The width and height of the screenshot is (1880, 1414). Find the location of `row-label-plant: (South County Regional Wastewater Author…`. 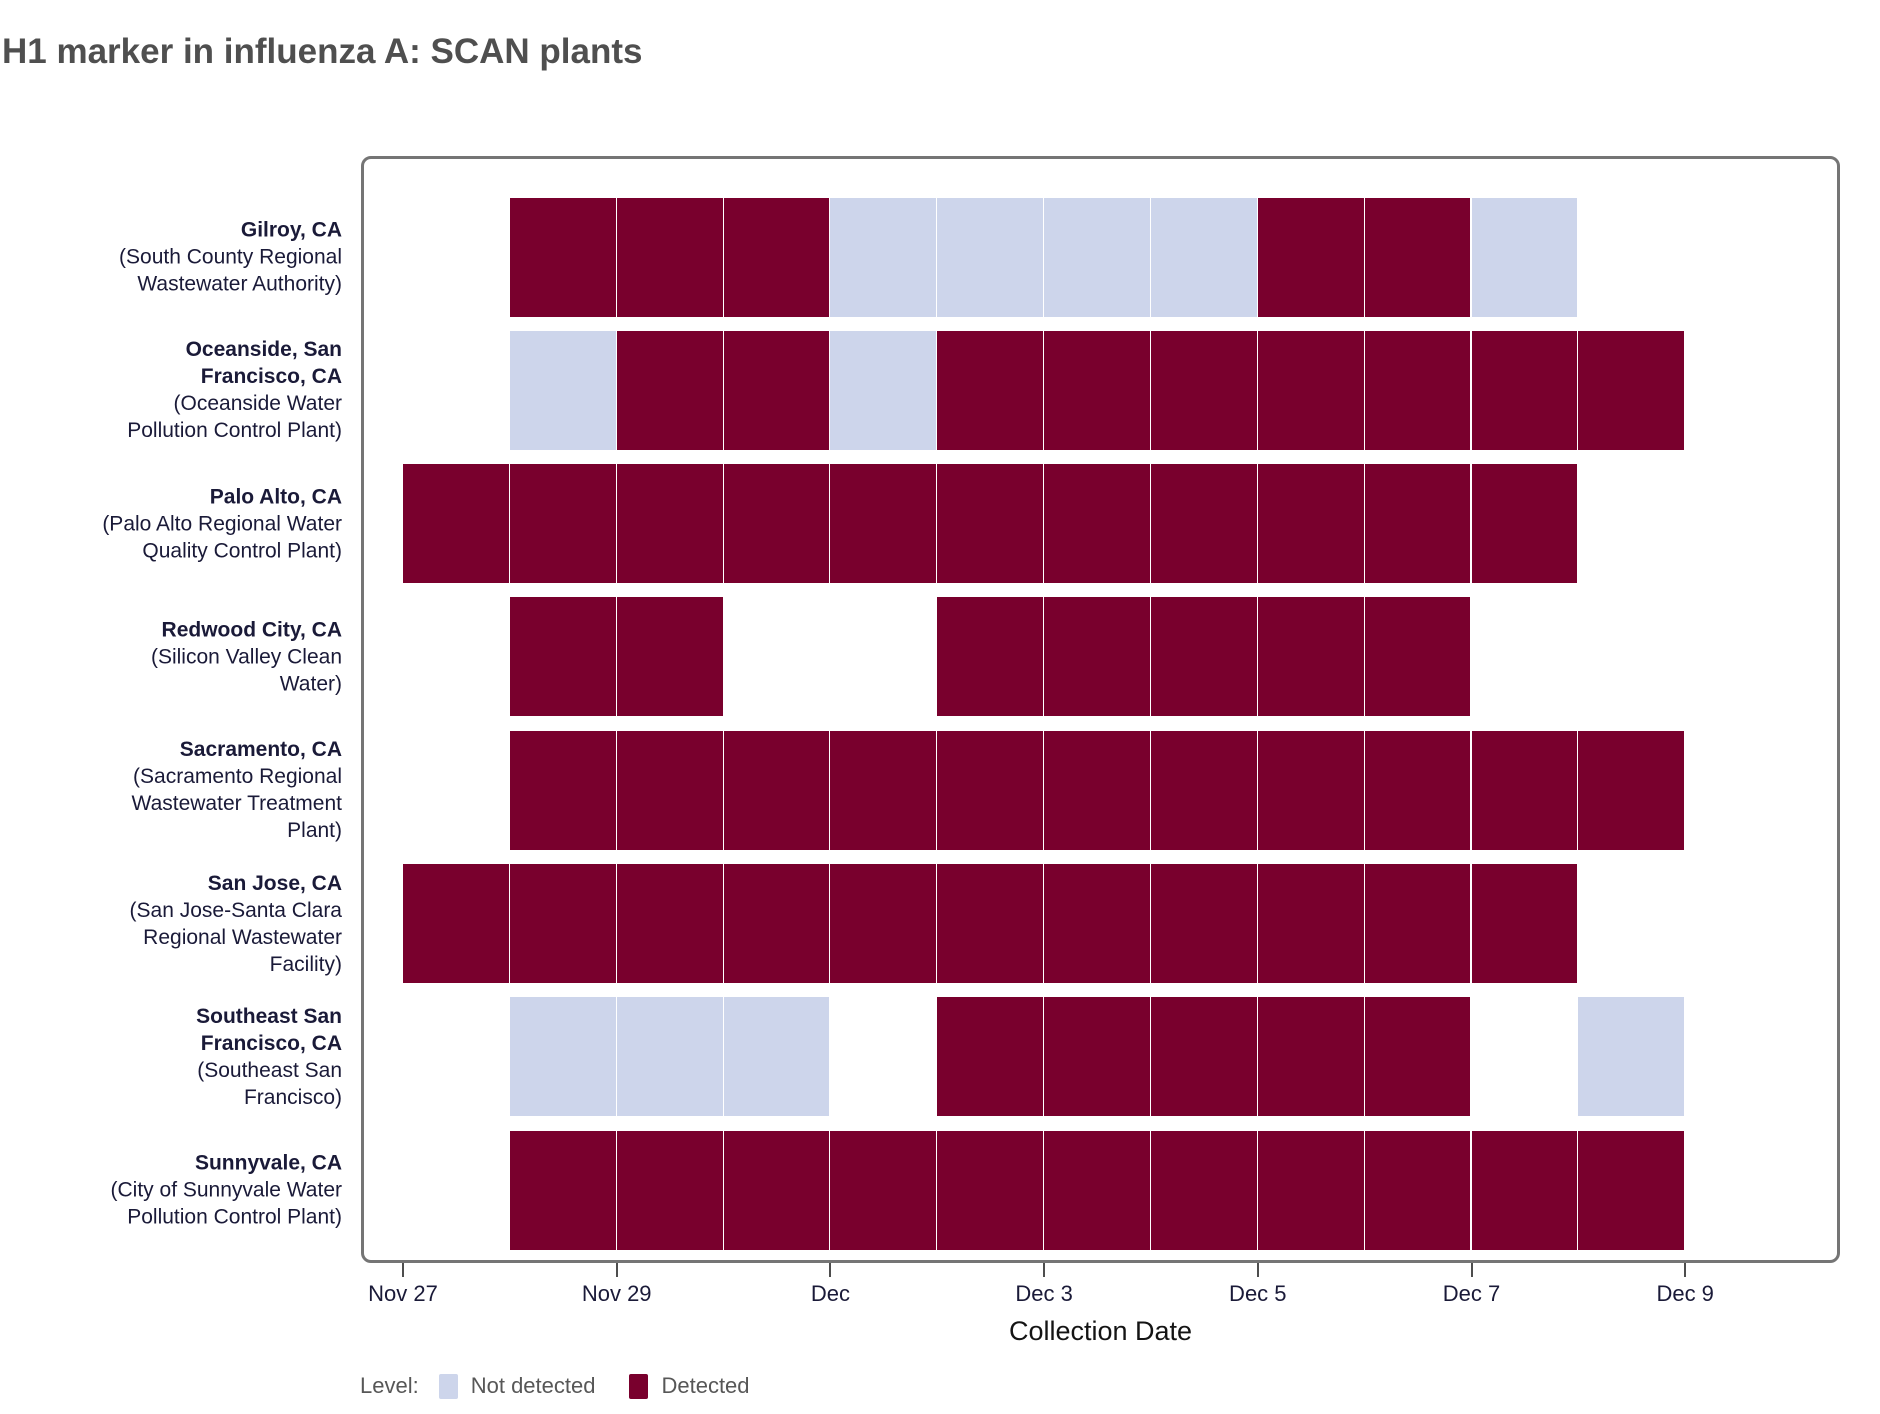

row-label-plant: (South County Regional Wastewater Author… is located at coordinates (230, 270).